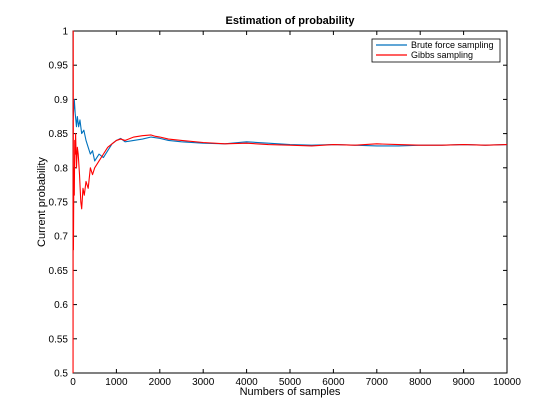 Image resolution: width=560 pixels, height=420 pixels. What do you see at coordinates (160, 382) in the screenshot?
I see `x-tick-label: 2000` at bounding box center [160, 382].